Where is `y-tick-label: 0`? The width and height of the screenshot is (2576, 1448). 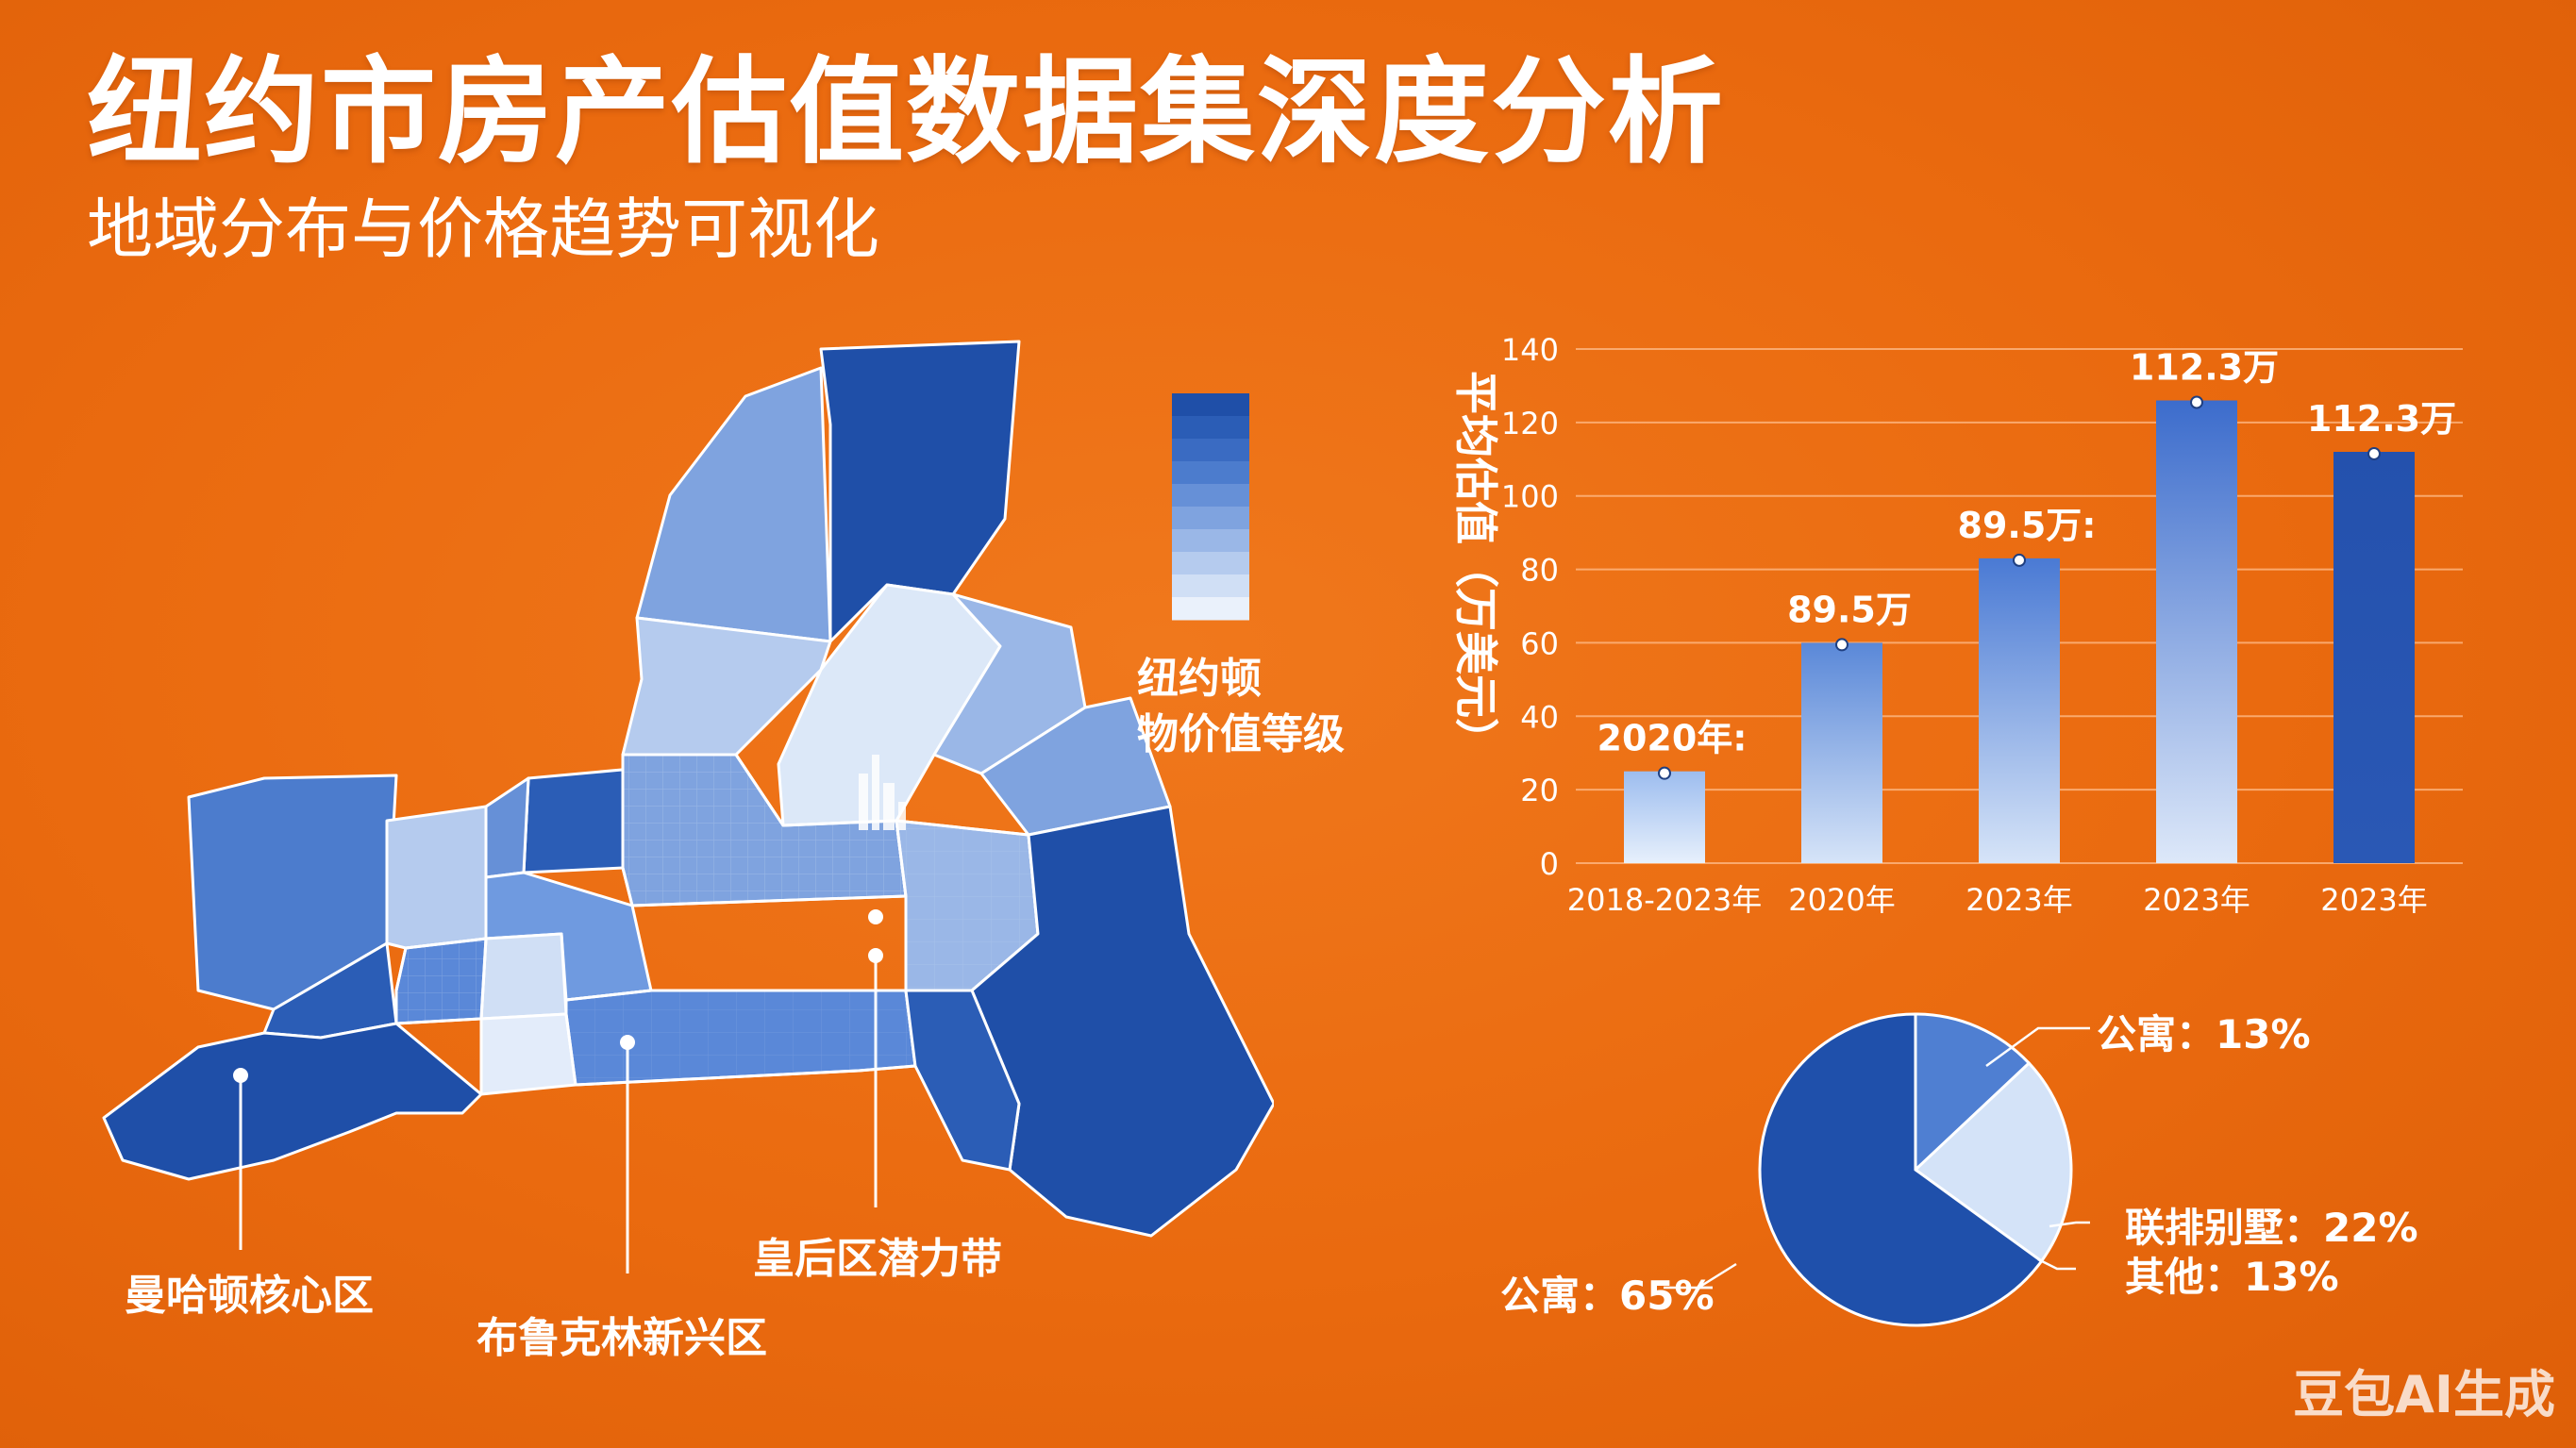 y-tick-label: 0 is located at coordinates (1549, 864).